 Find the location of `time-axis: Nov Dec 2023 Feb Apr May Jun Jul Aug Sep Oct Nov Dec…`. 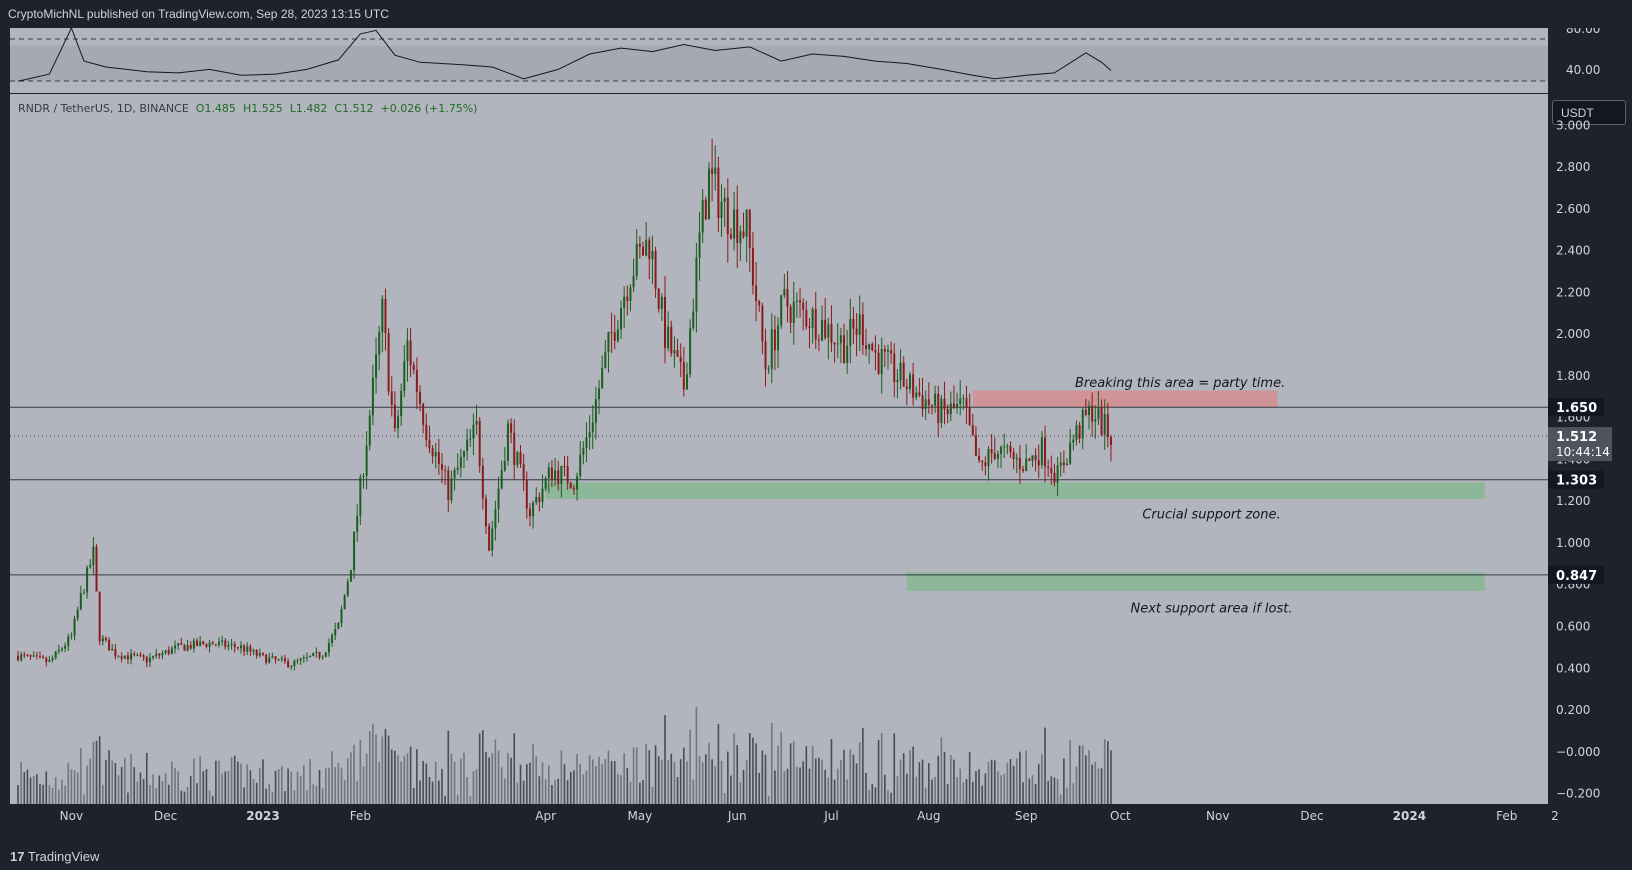

time-axis: Nov Dec 2023 Feb Apr May Jun Jul Aug Sep Oct Nov Dec… is located at coordinates (790, 816).